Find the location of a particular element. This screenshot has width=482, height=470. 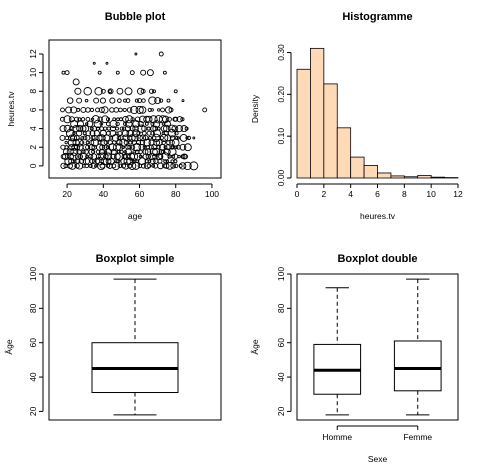

bubble-plot-xticks: 20 40 60 80 100 is located at coordinates (140, 191).